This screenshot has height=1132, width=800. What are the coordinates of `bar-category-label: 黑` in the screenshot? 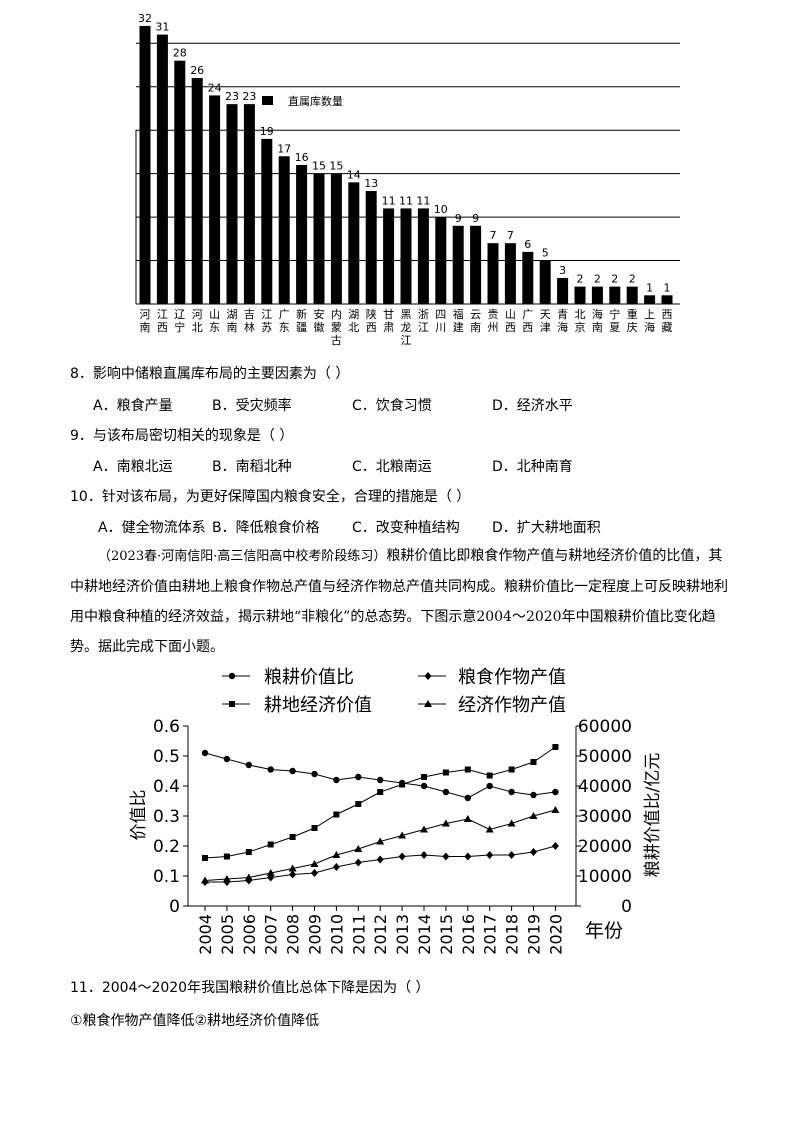 It's located at (406, 314).